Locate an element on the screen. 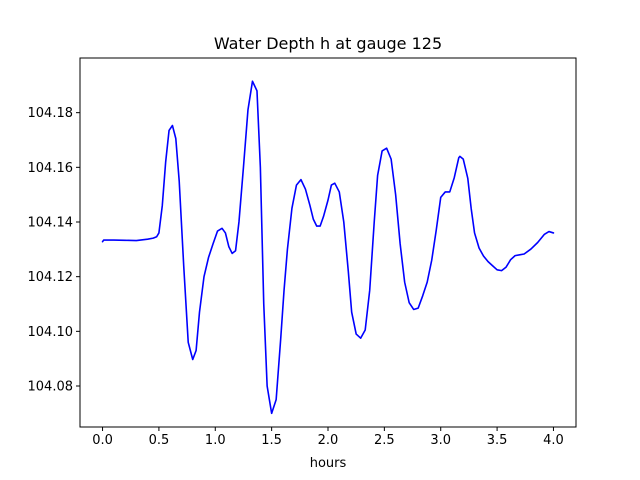 The image size is (640, 480). x-tick-label: 2.0 is located at coordinates (328, 440).